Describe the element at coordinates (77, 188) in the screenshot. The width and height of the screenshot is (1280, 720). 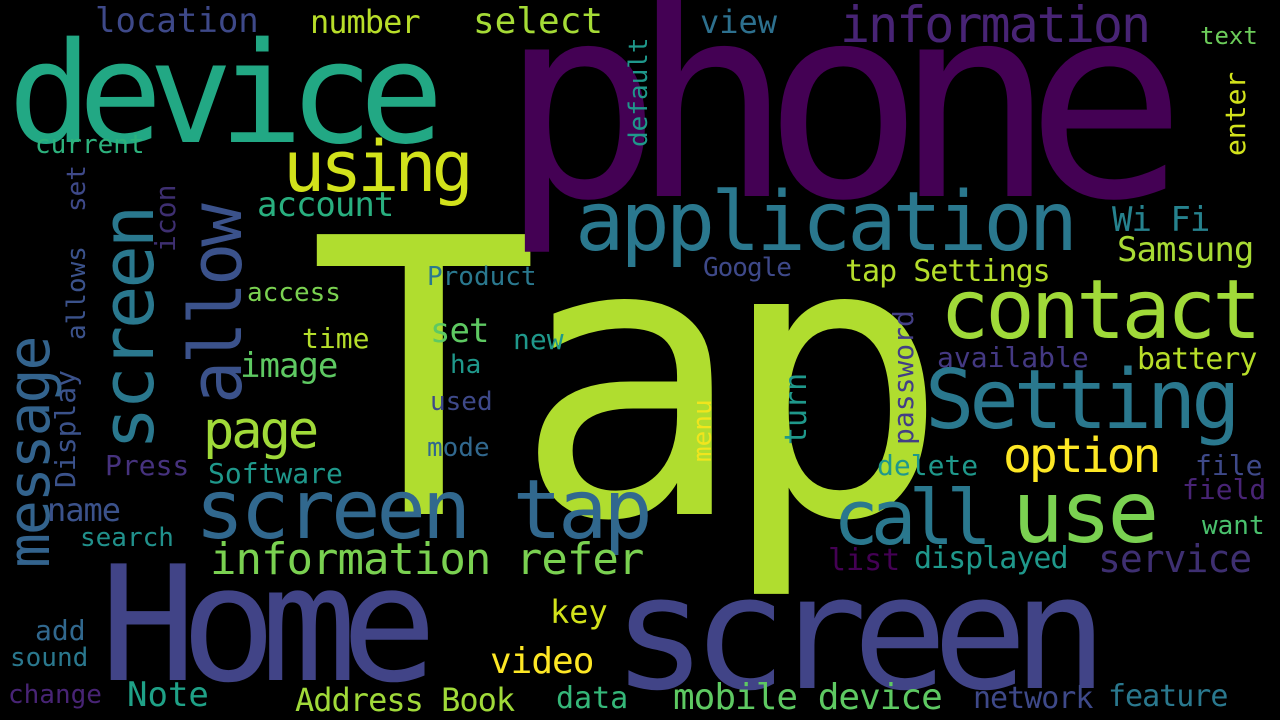
I see `word-set-vertical: set` at that location.